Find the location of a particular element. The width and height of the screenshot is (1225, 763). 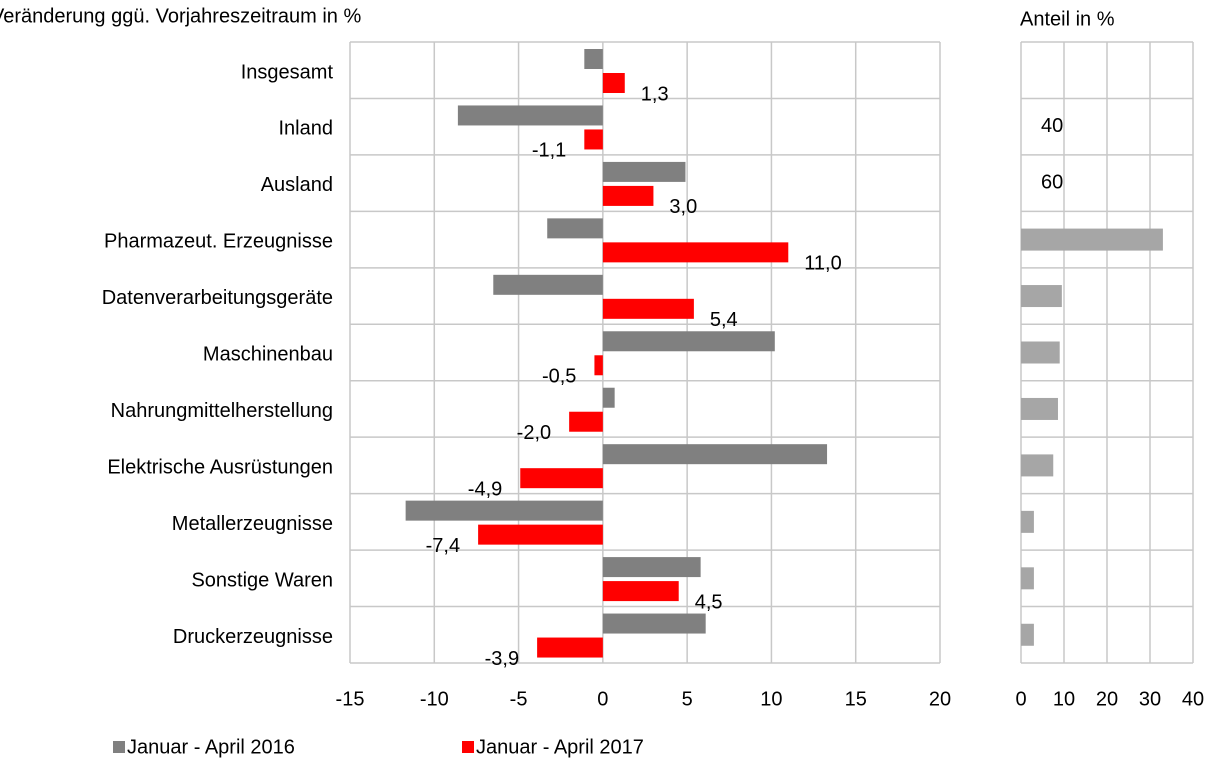

legend-label: Januar - April 2017 is located at coordinates (560, 747).